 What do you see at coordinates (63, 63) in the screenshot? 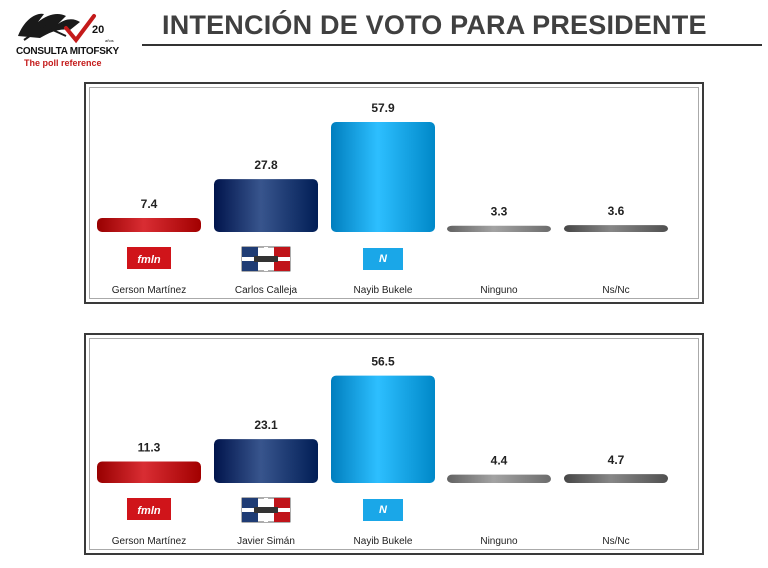
I see `logo-tagline: The poll reference` at bounding box center [63, 63].